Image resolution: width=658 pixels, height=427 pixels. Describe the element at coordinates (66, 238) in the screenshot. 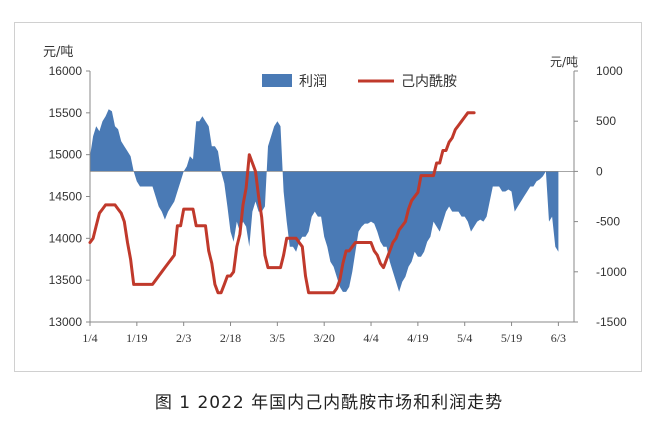

I see `left-tick-label: 14000` at that location.